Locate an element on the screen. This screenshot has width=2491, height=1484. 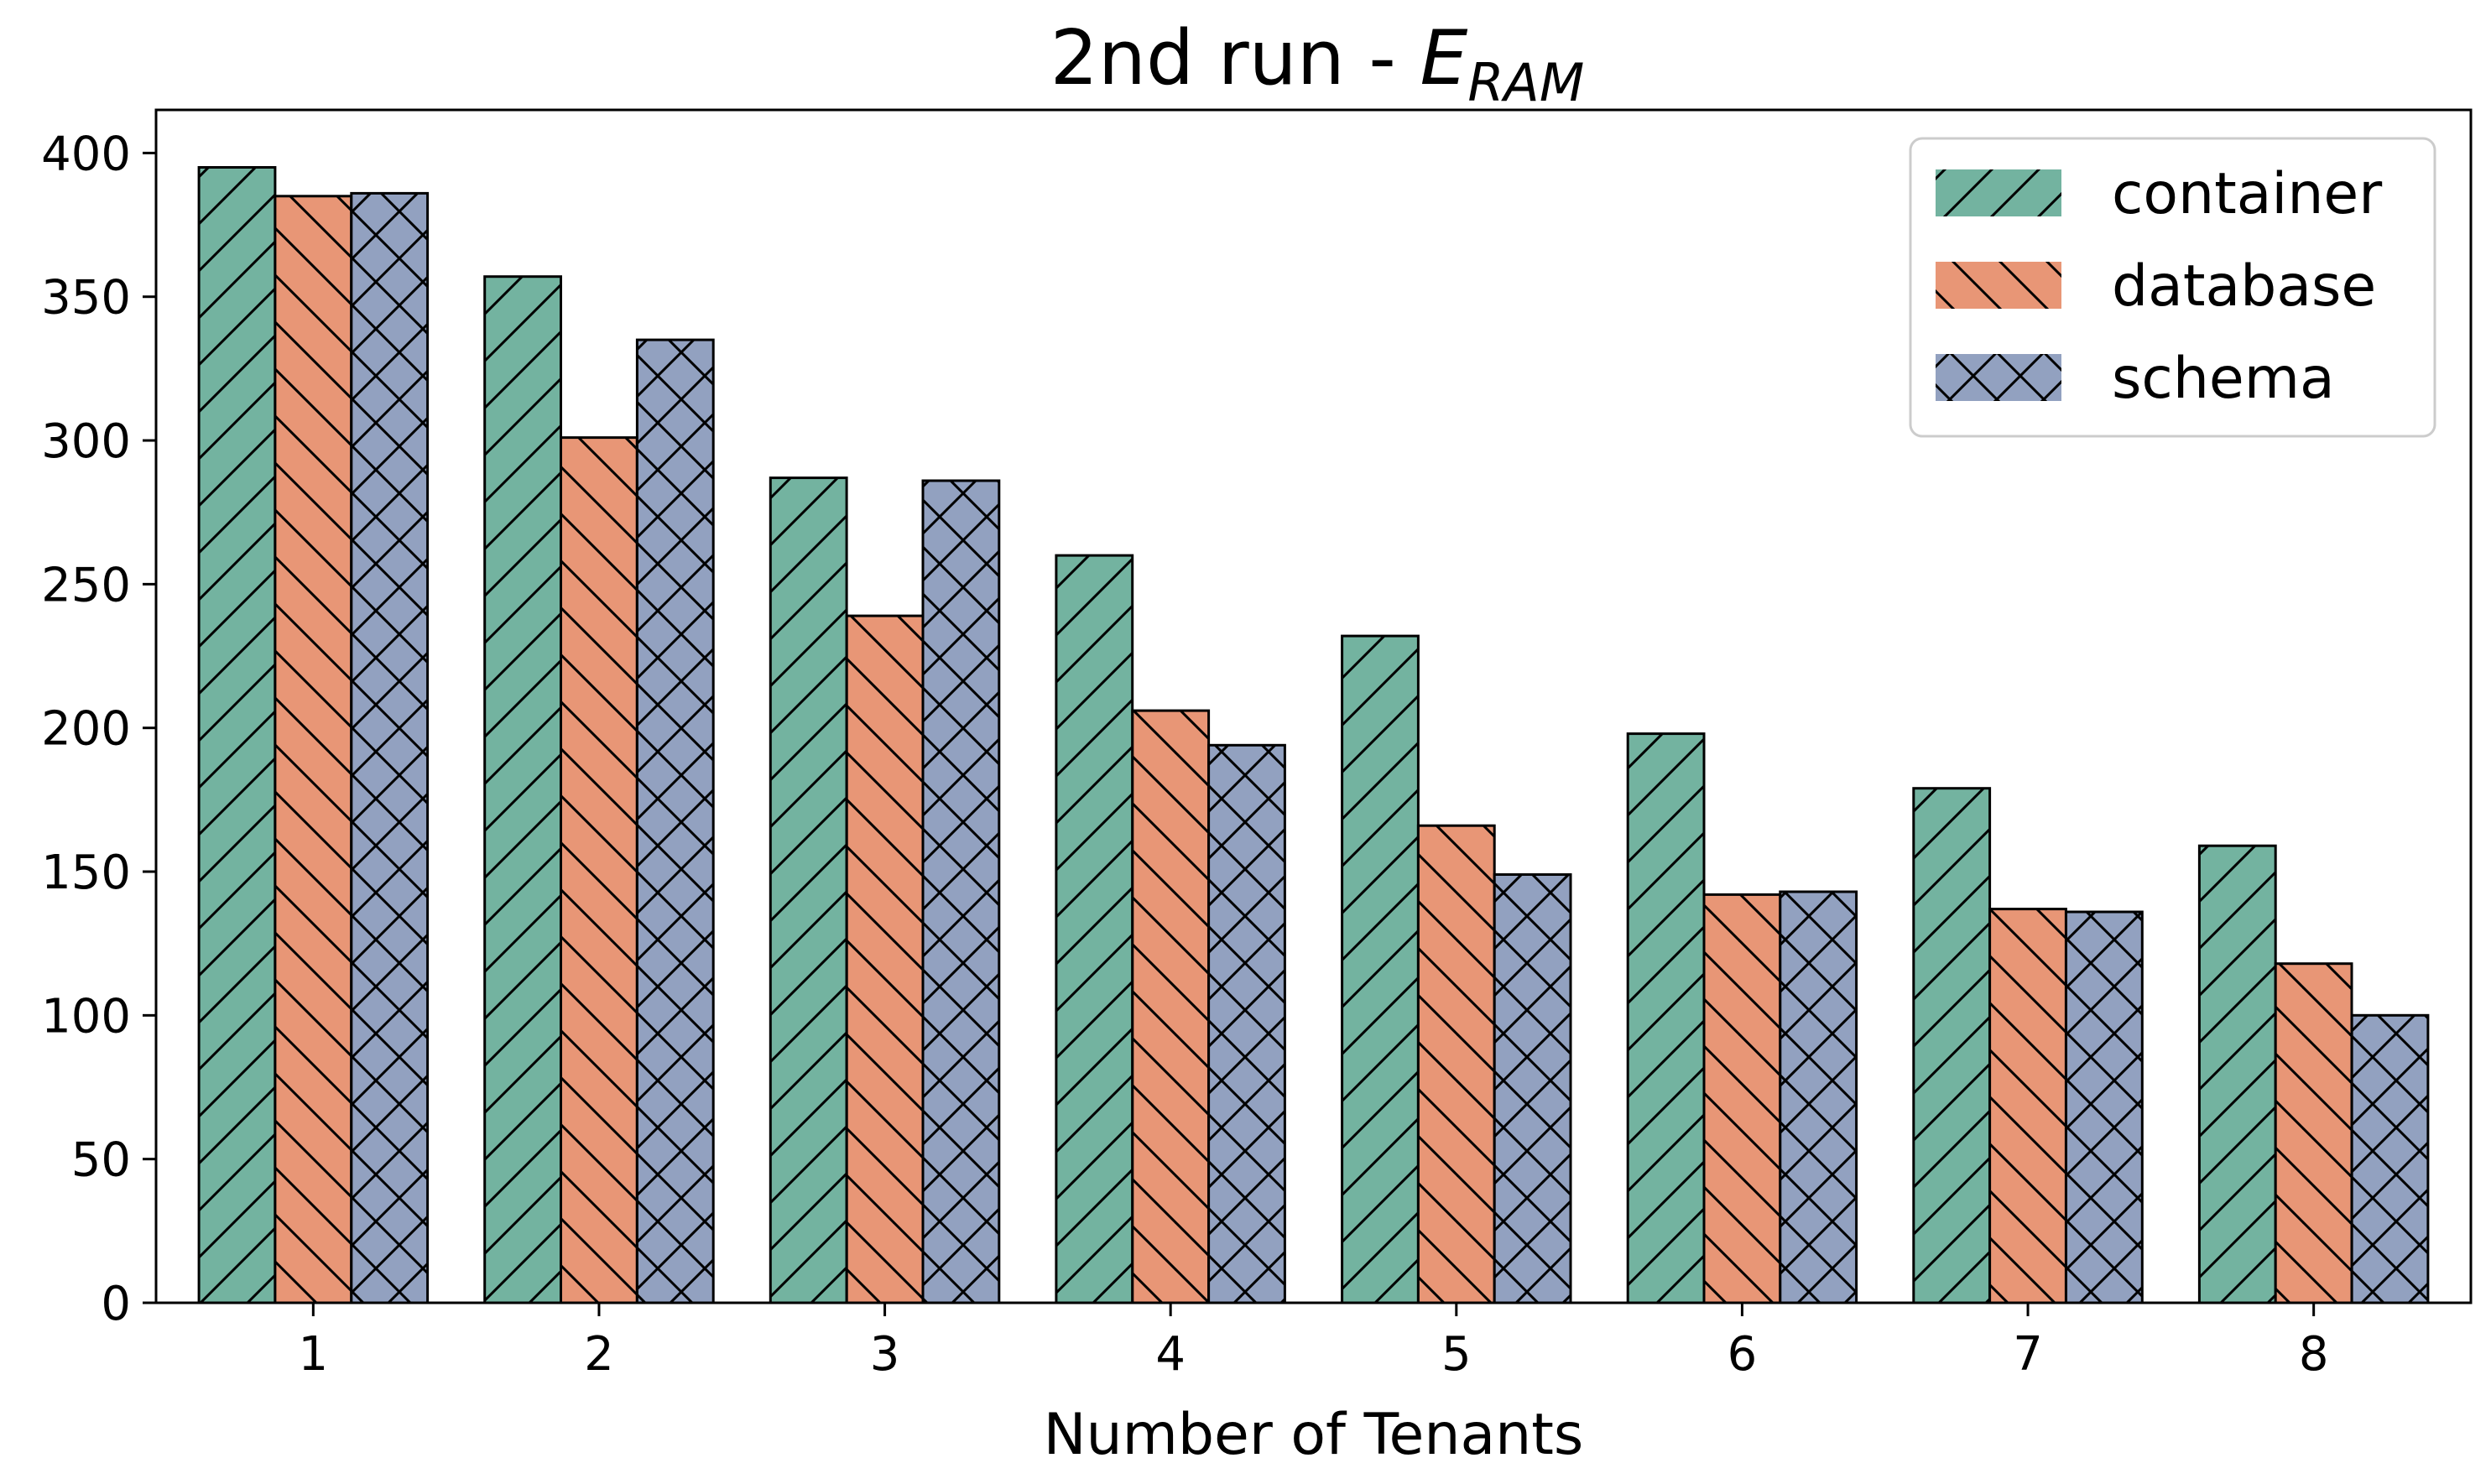
x-tick-label: 1 is located at coordinates (314, 1354).